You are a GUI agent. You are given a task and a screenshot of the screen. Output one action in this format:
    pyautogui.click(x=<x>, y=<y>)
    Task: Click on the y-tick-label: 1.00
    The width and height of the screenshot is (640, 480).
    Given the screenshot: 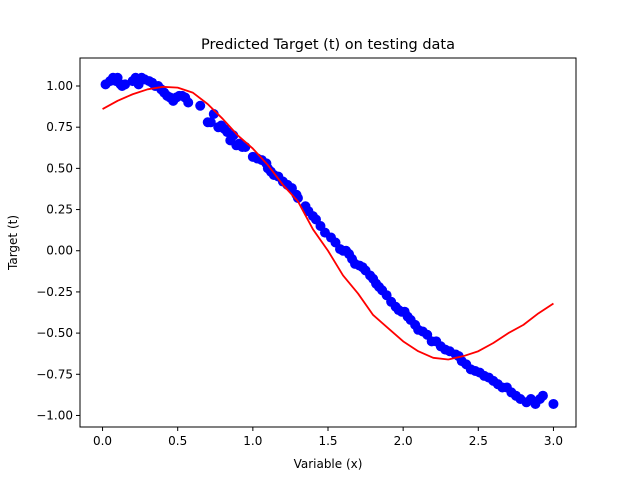 What is the action you would take?
    pyautogui.click(x=59, y=86)
    